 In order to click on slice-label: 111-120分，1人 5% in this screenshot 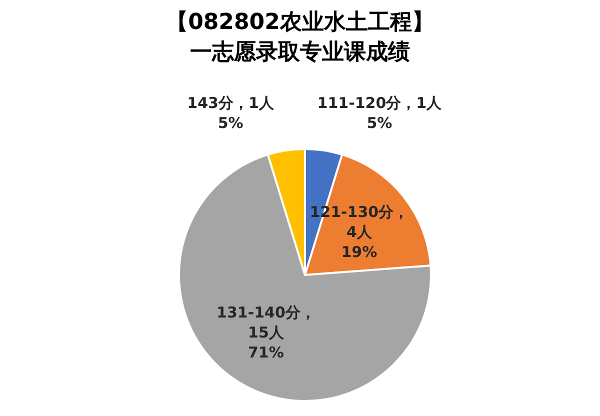, I will do `click(380, 113)`.